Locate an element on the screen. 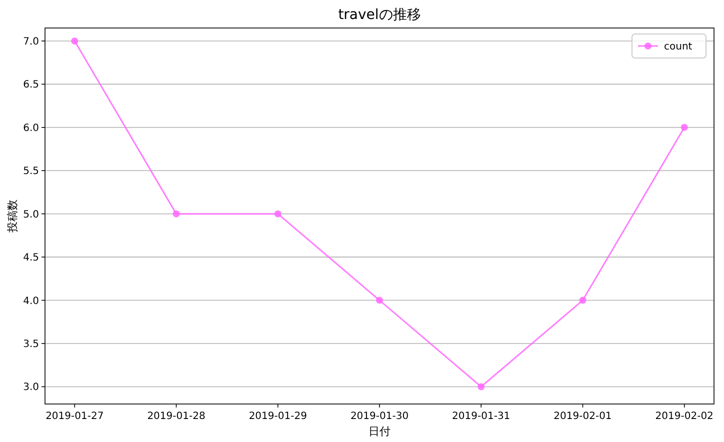  y-tick-label: 3.5 is located at coordinates (31, 344).